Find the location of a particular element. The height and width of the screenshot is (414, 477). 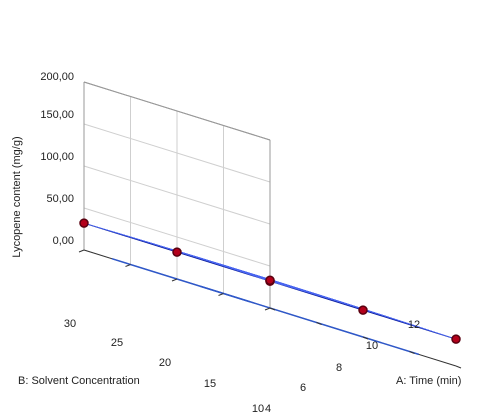

x-tick-label: 4 is located at coordinates (268, 408).